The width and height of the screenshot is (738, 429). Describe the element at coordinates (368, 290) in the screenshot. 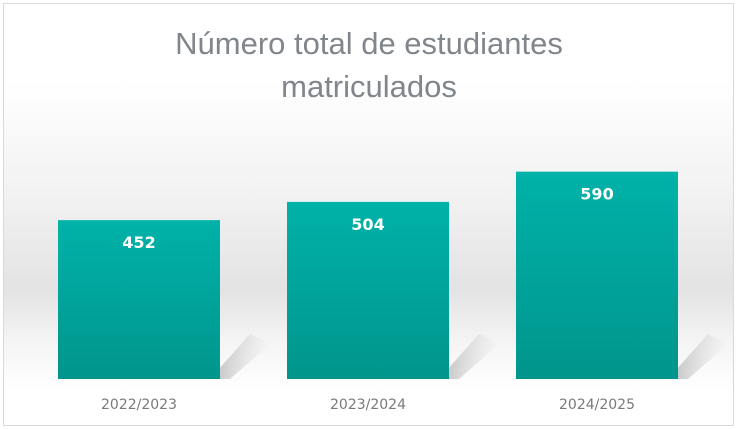

I see `bar-2023/2024` at that location.